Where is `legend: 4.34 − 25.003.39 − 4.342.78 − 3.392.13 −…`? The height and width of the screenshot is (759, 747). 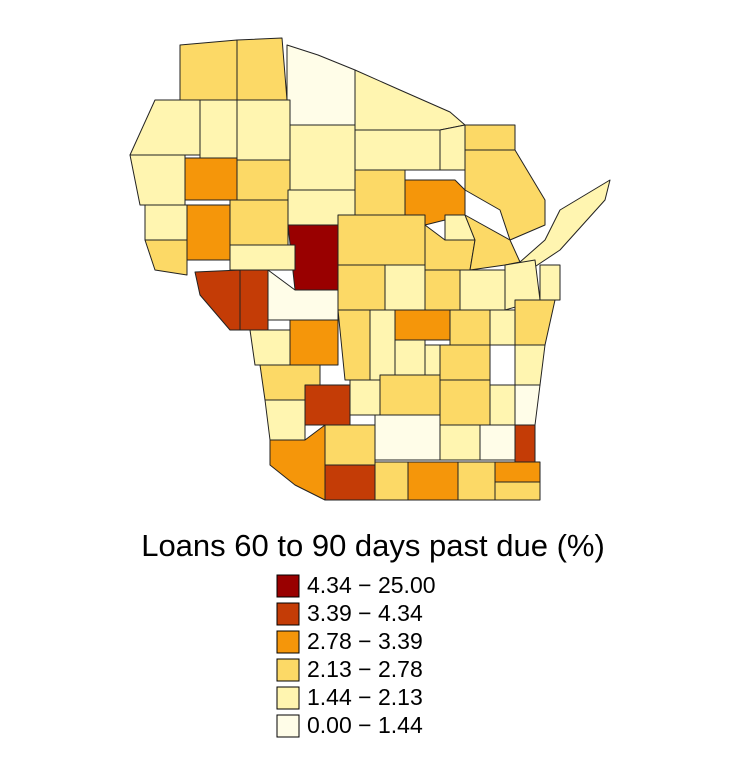
legend: 4.34 − 25.003.39 − 4.342.78 − 3.392.13 −… is located at coordinates (356, 655).